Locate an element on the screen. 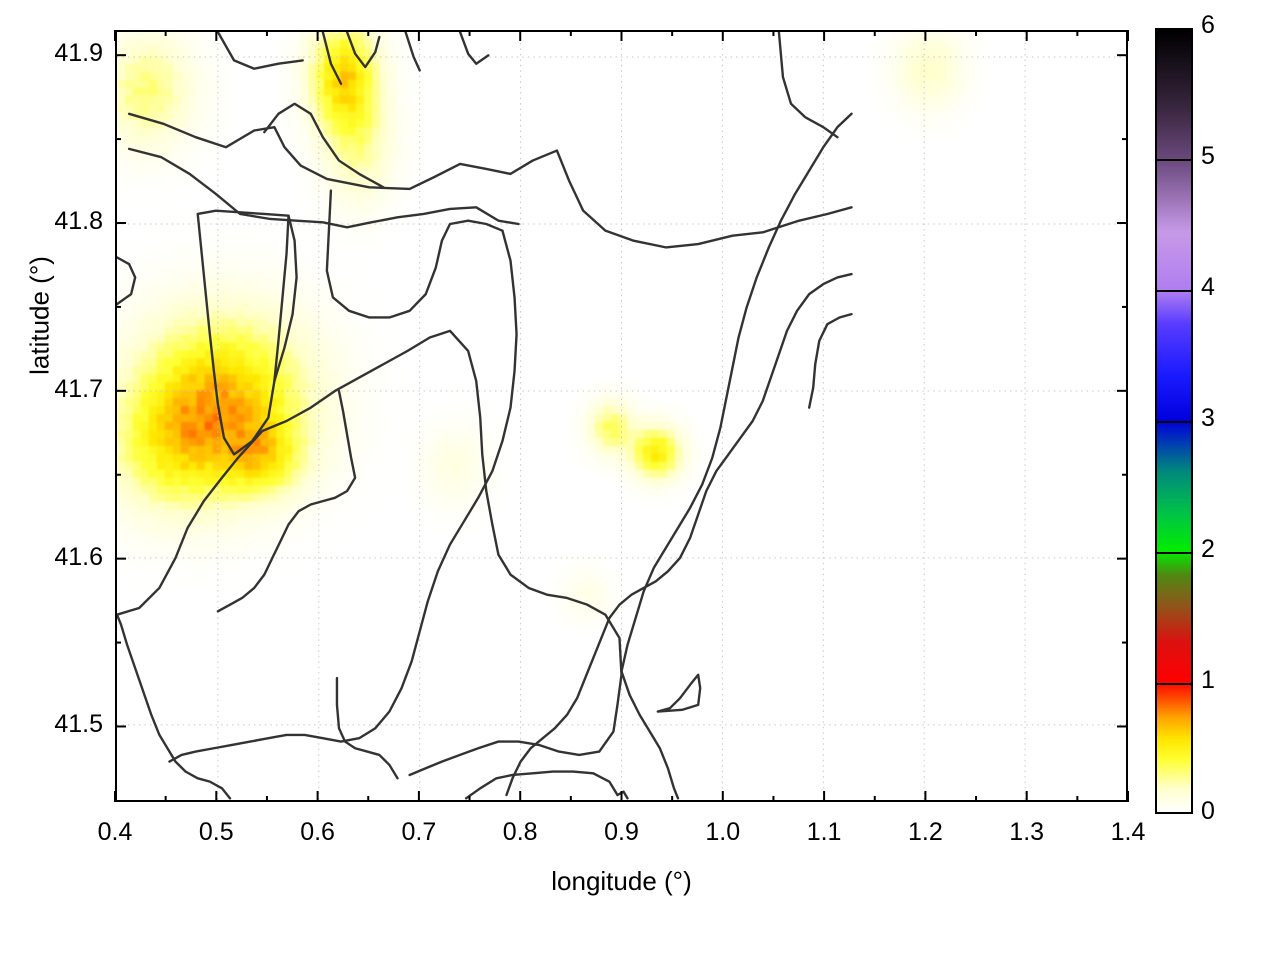 This screenshot has width=1280, height=960. x-tick-label: 1.1 is located at coordinates (824, 832).